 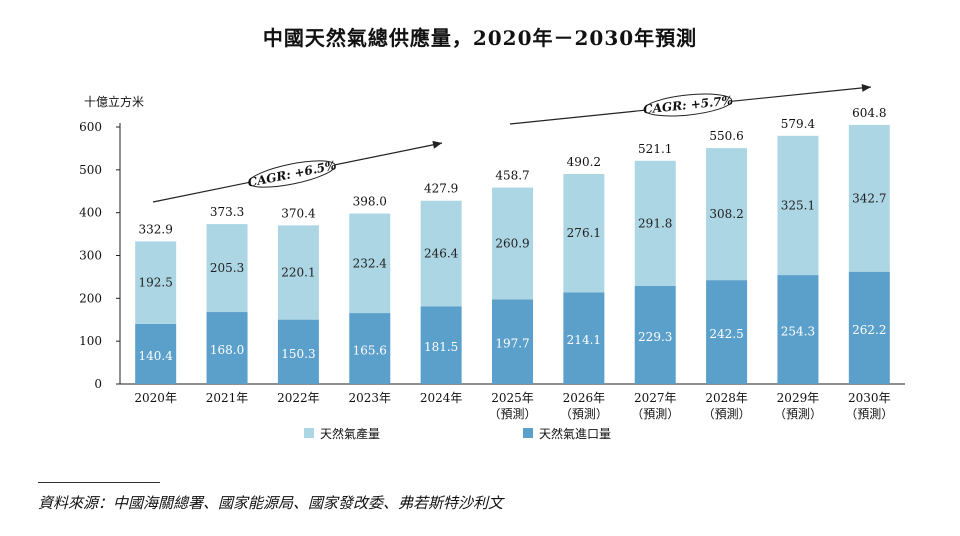 What do you see at coordinates (584, 162) in the screenshot?
I see `data-label-total: 490.2` at bounding box center [584, 162].